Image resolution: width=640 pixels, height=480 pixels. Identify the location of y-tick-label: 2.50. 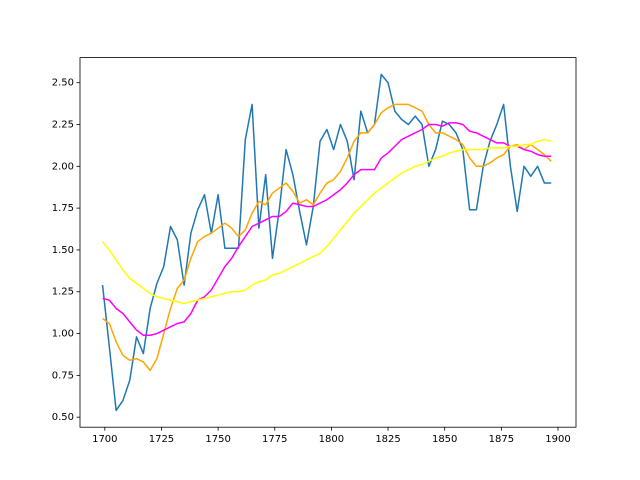
(63, 83).